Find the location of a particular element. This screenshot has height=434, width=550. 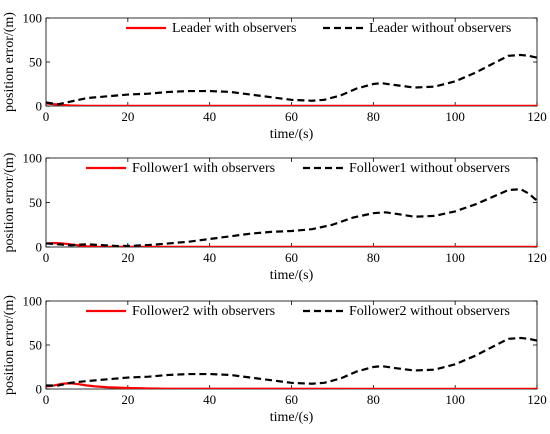

series-line-with-observers is located at coordinates (291, 104).